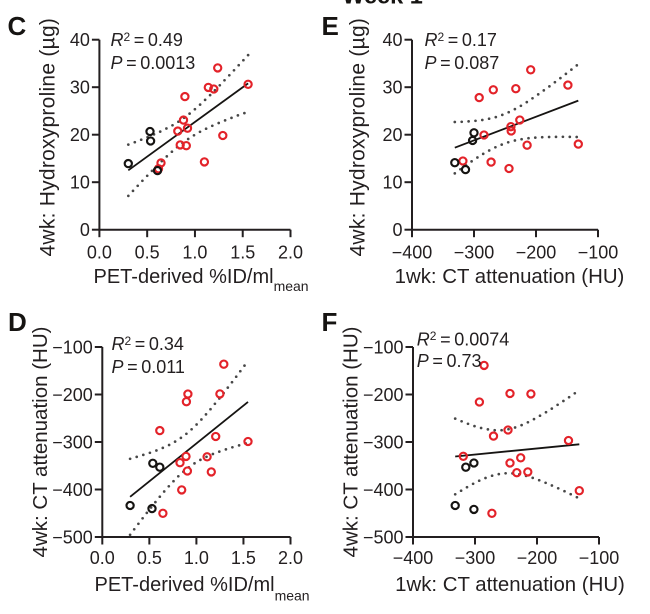 The width and height of the screenshot is (650, 614). What do you see at coordinates (148, 367) in the screenshot?
I see `svg-text: P = 0.011` at bounding box center [148, 367].